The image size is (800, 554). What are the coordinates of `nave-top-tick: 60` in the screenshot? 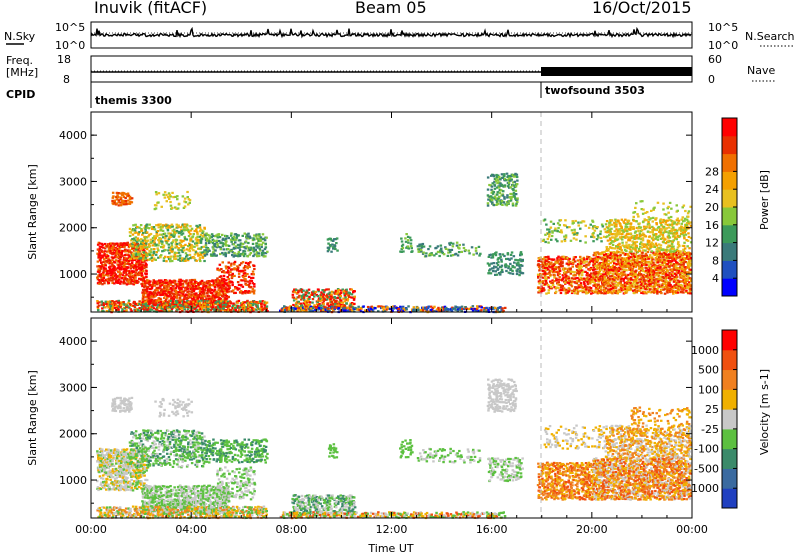 It's located at (715, 59).